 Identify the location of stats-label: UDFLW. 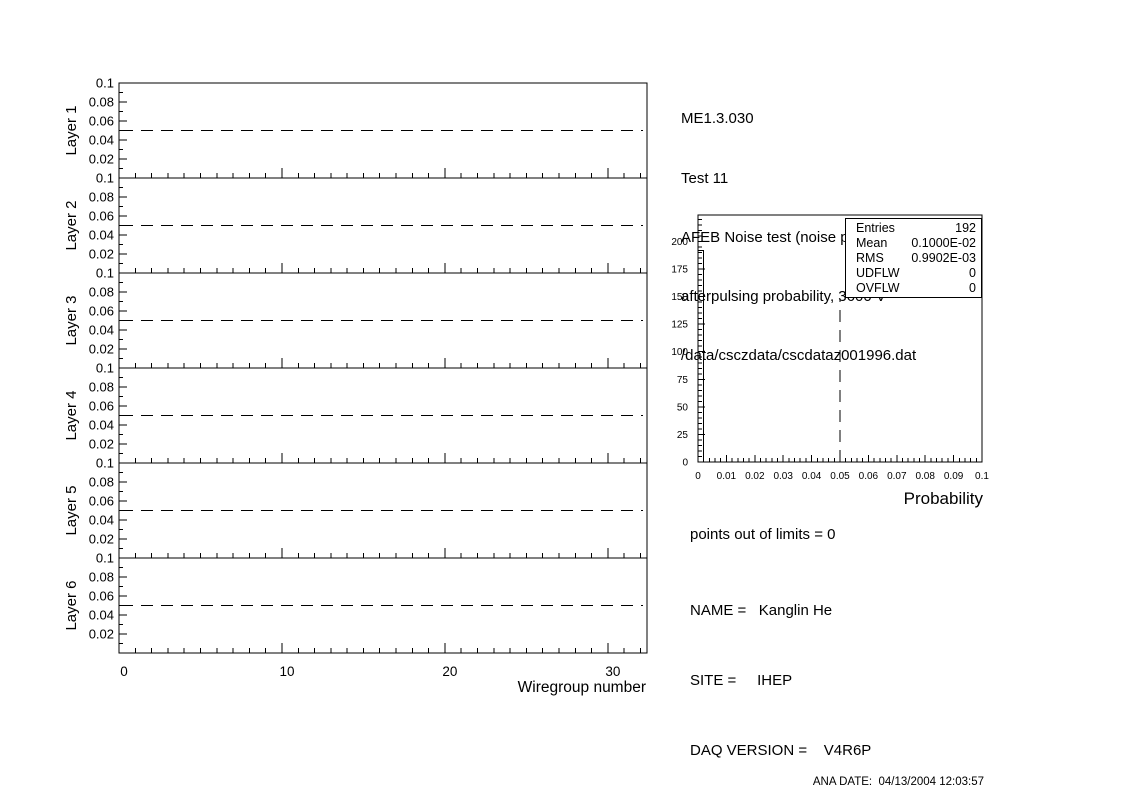
(878, 273).